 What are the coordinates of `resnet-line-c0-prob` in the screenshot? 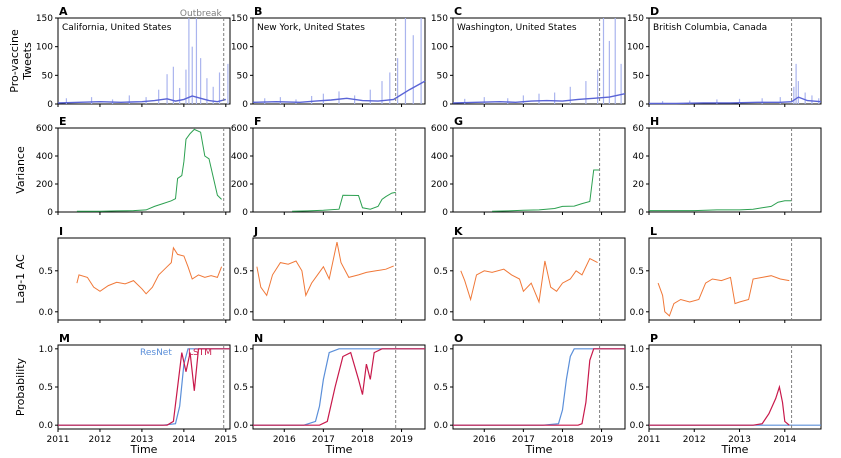 It's located at (144, 387).